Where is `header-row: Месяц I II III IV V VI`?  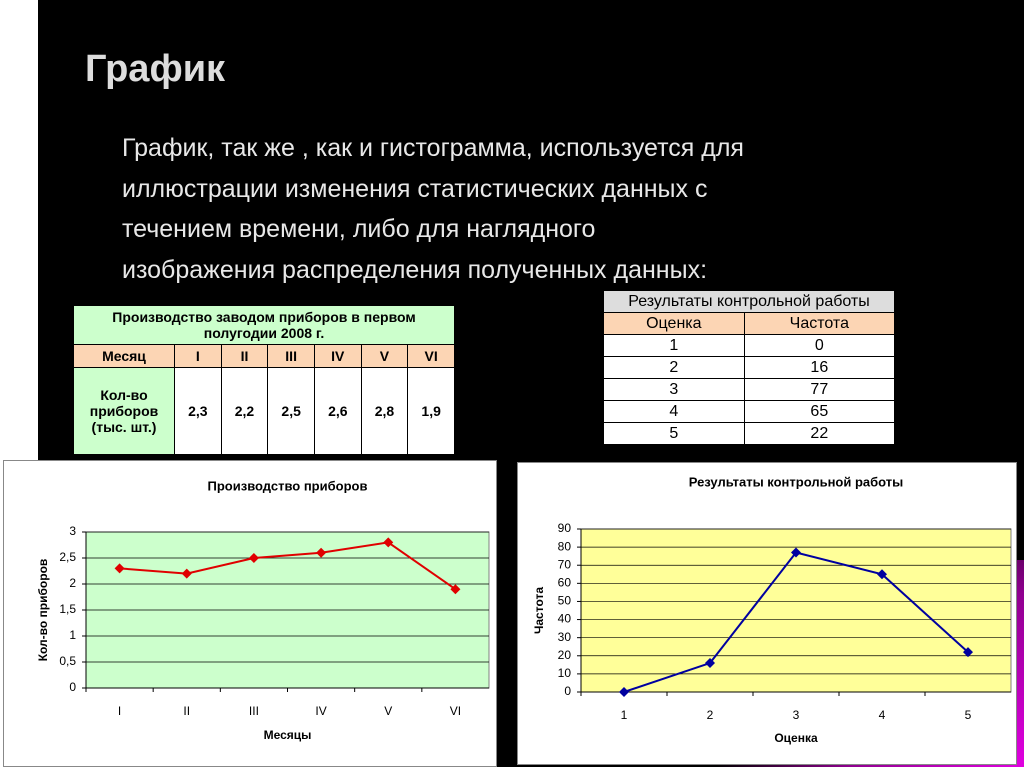
header-row: Месяц I II III IV V VI is located at coordinates (264, 356).